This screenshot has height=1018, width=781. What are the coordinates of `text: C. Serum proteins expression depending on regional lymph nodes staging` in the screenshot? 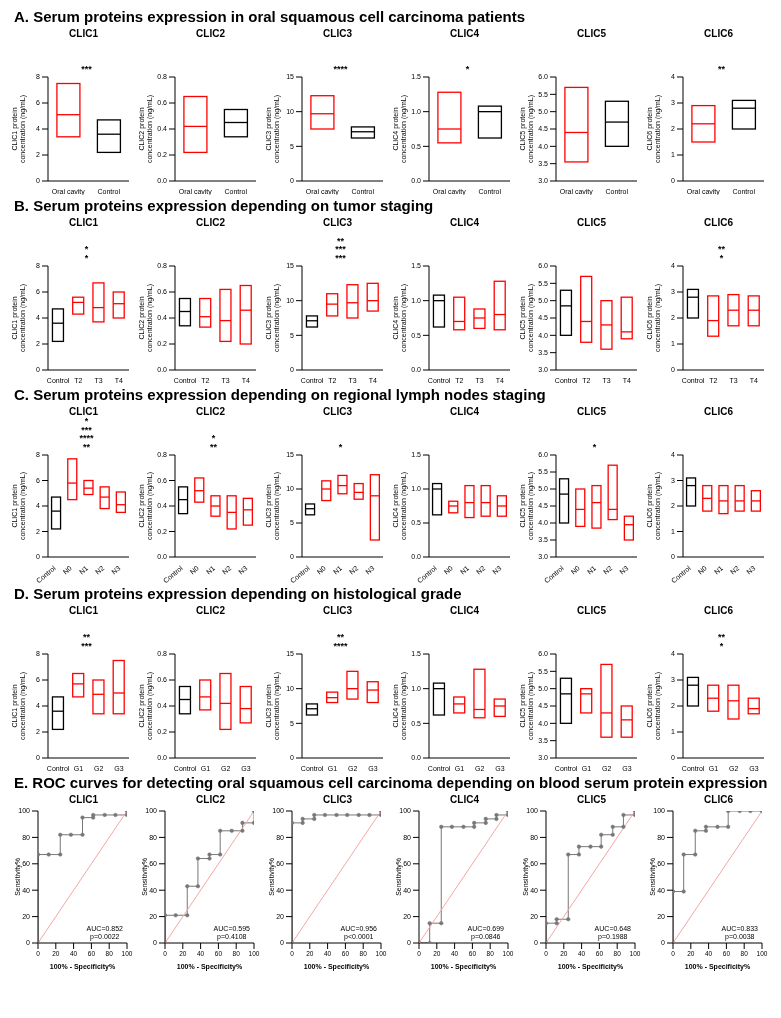 It's located at (280, 395).